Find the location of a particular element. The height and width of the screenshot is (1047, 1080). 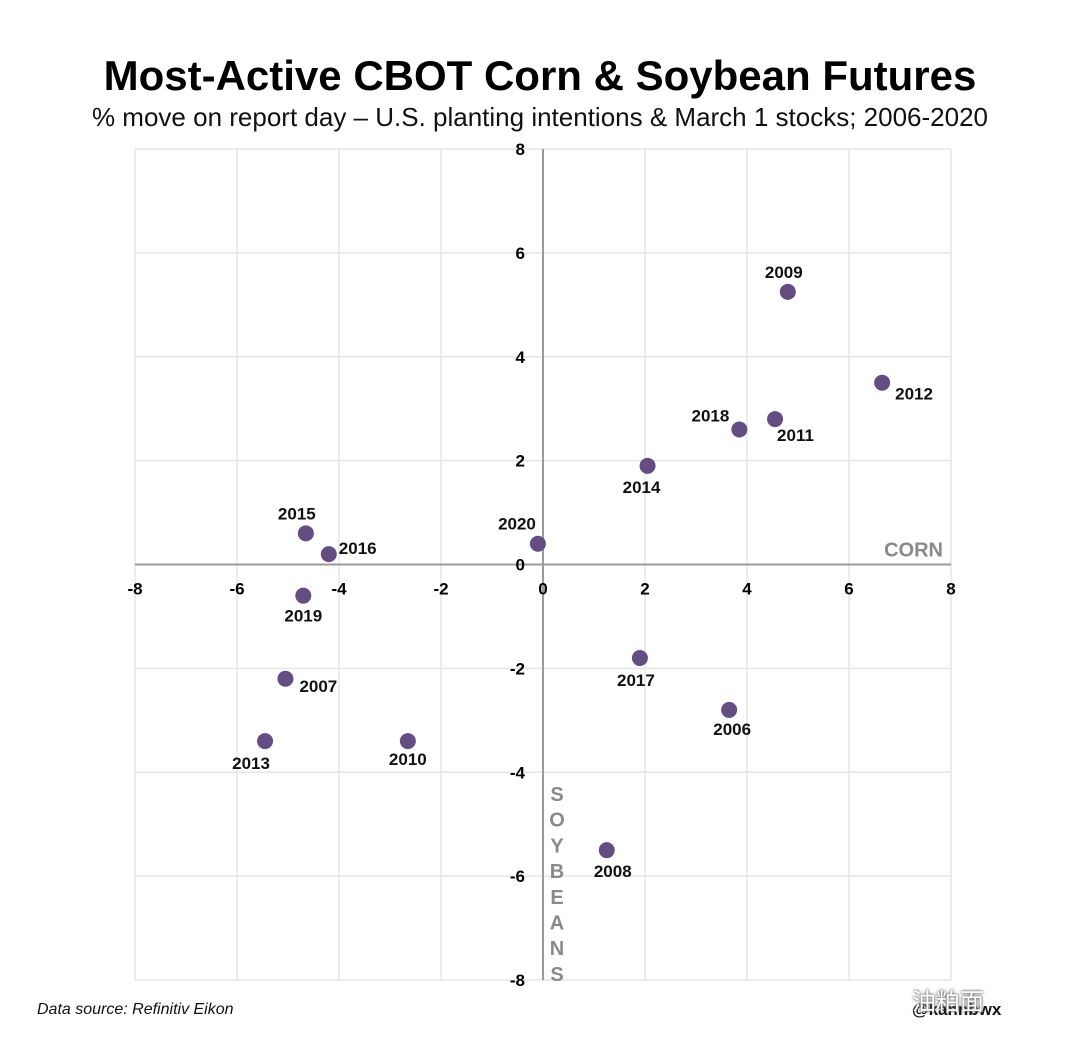

y-axis-label-letter: O is located at coordinates (557, 821).